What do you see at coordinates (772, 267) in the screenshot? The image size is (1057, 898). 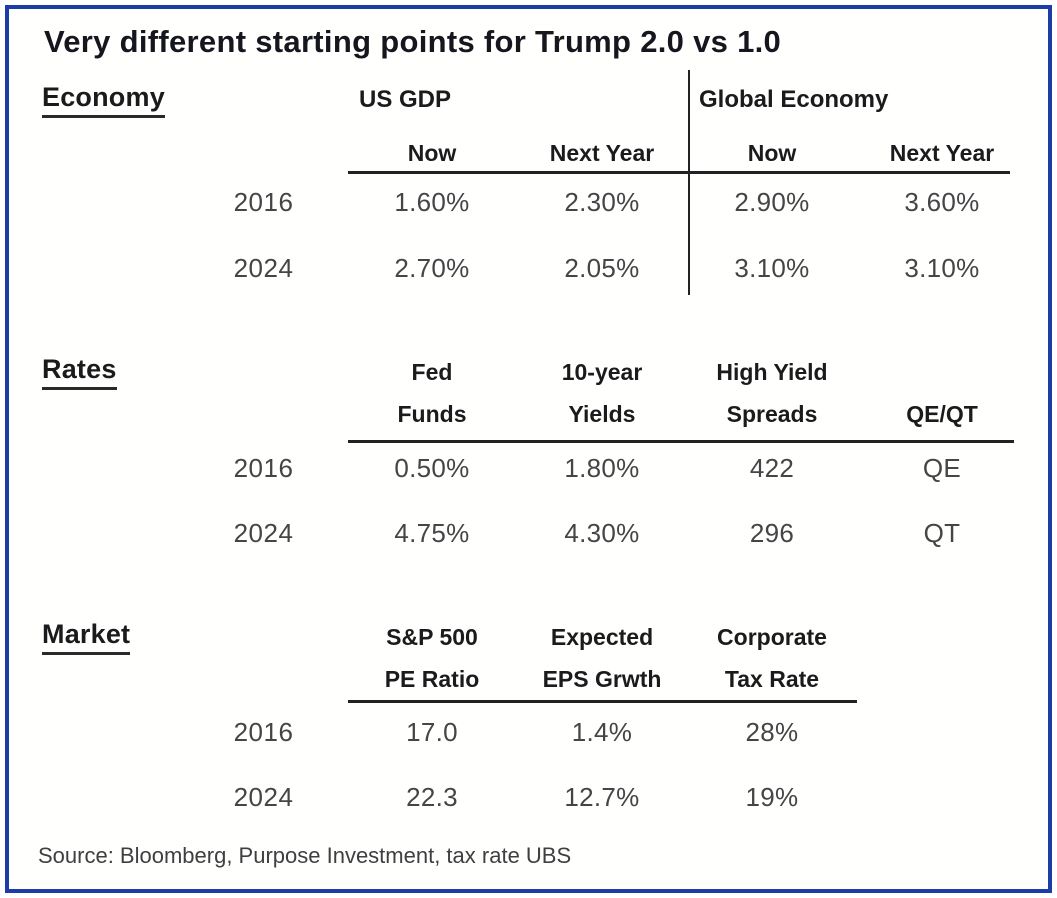 I see `economy-2024-global-now: 3.10%` at bounding box center [772, 267].